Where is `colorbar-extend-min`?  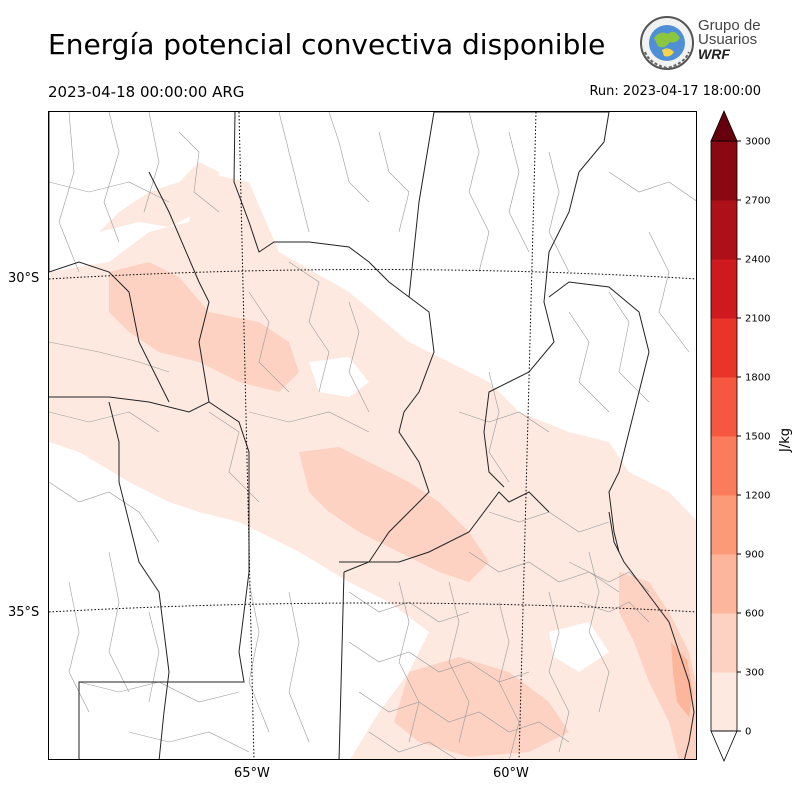 colorbar-extend-min is located at coordinates (724, 746).